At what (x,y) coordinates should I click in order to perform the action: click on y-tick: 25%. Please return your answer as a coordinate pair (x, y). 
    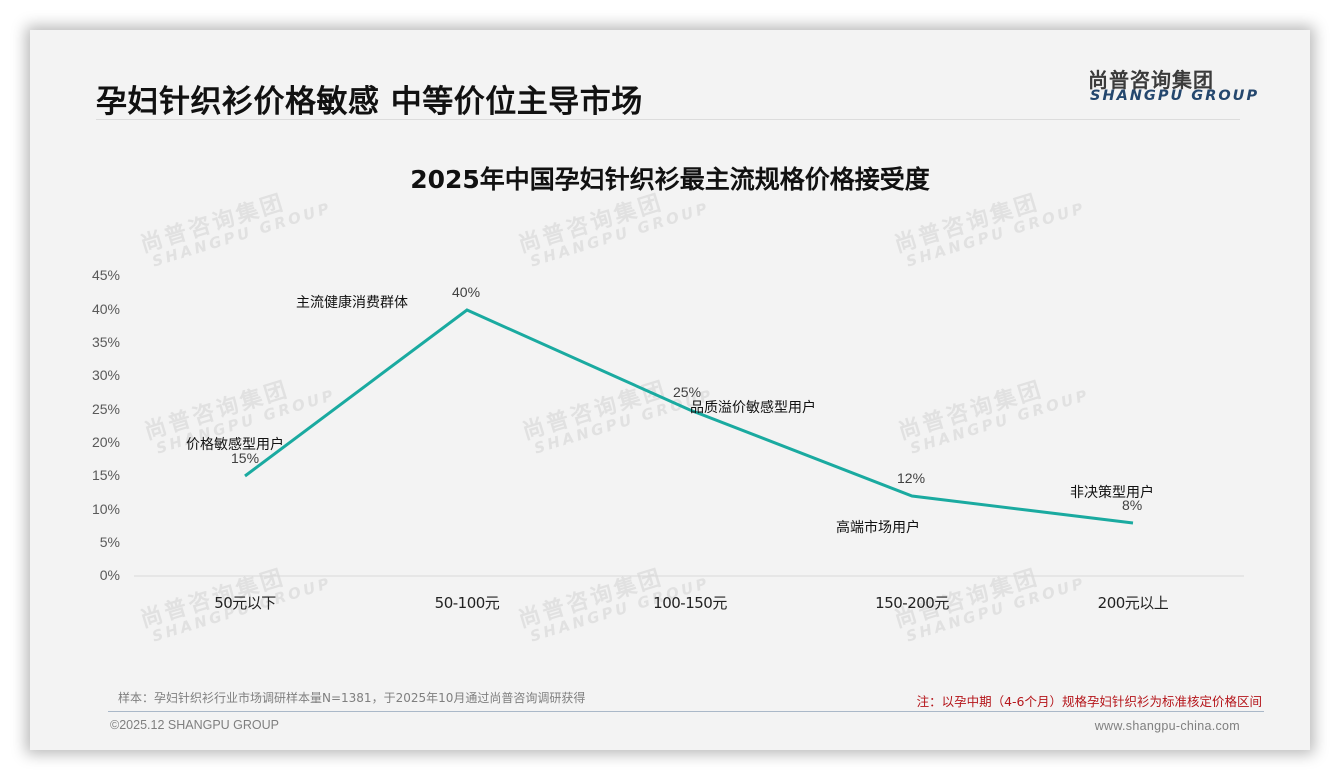
    Looking at the image, I should click on (105, 409).